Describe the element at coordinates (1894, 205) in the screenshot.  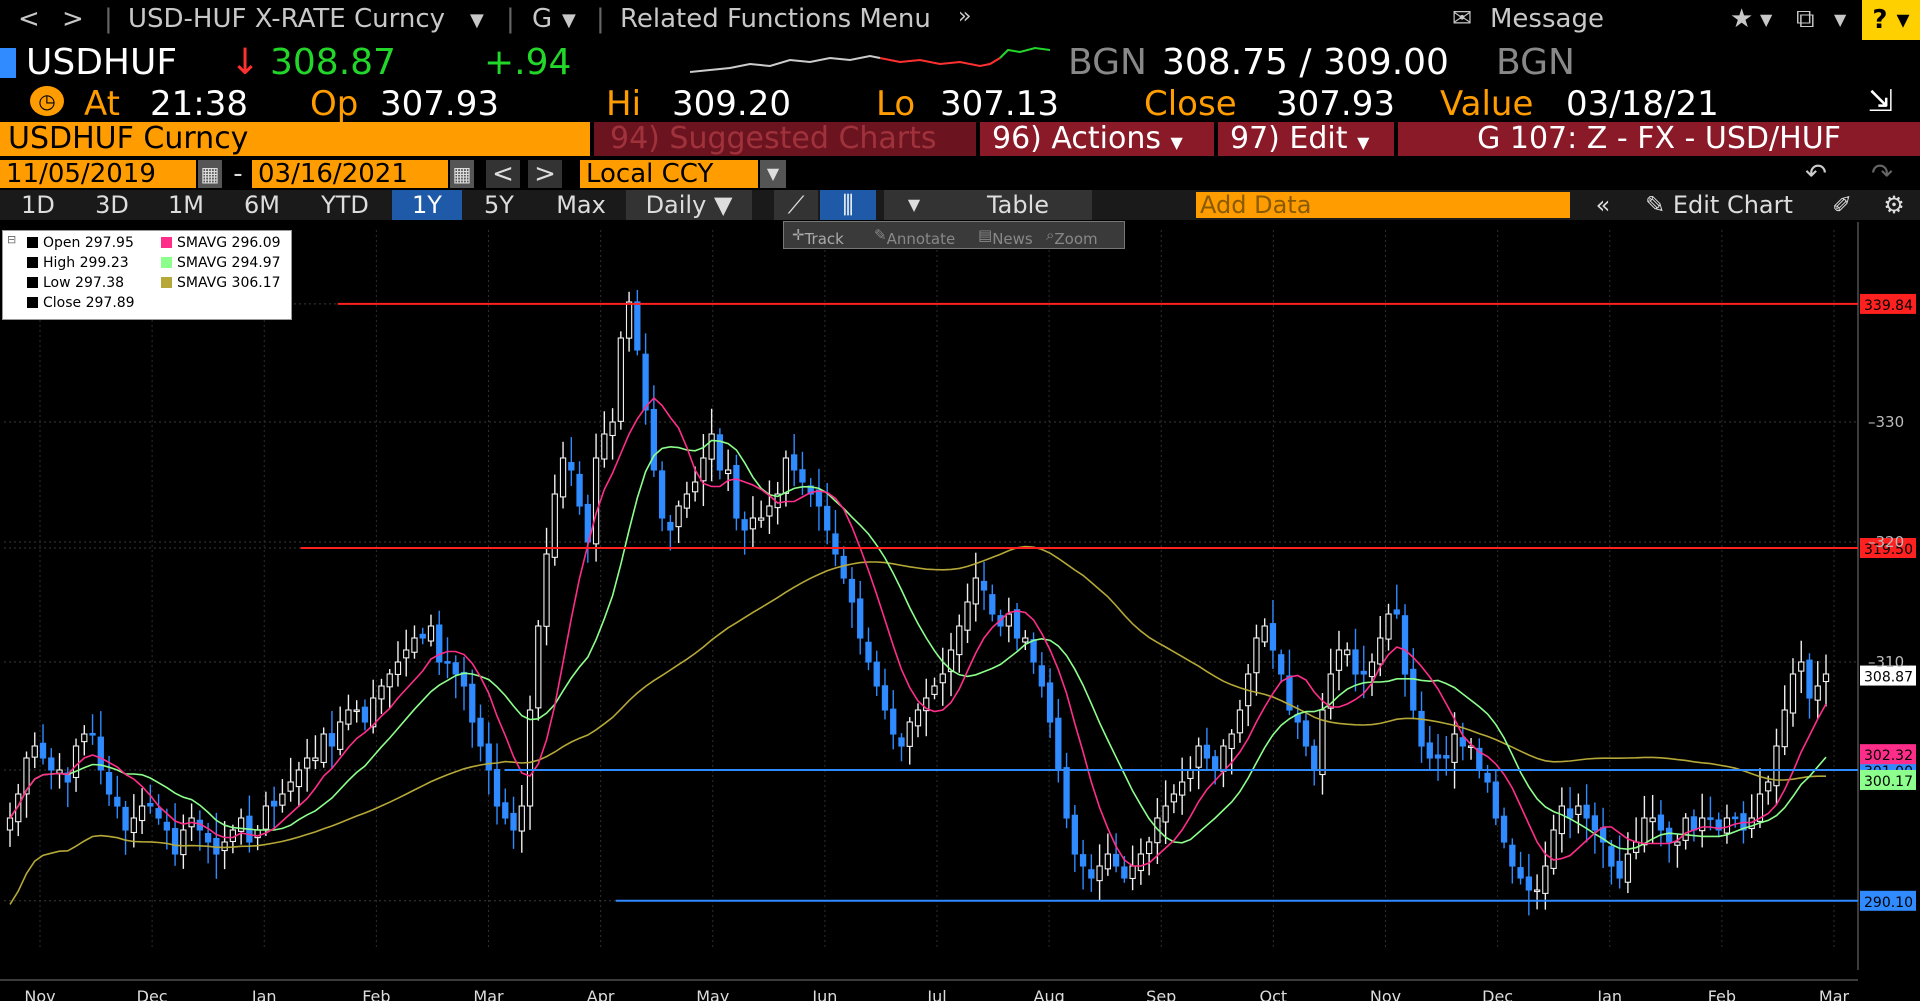
I see `gear-icon: ⚙` at that location.